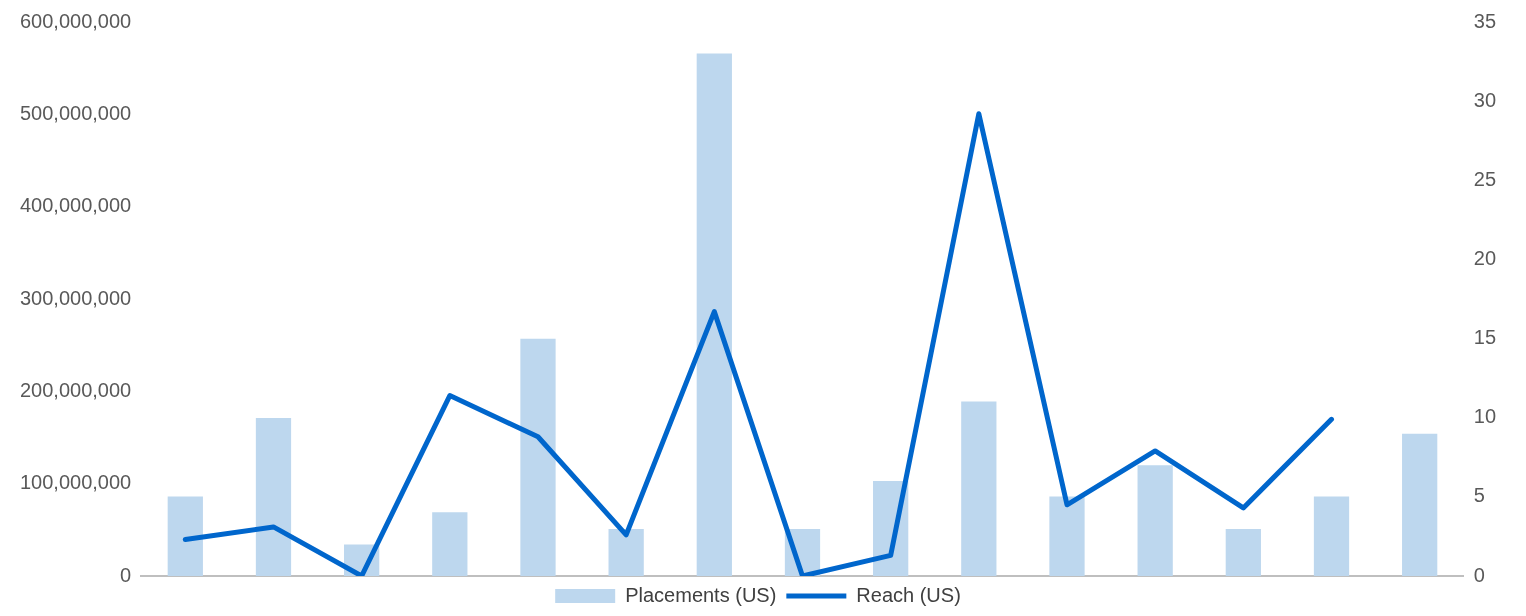 The width and height of the screenshot is (1526, 616). I want to click on y2-tick-label: 5, so click(1479, 495).